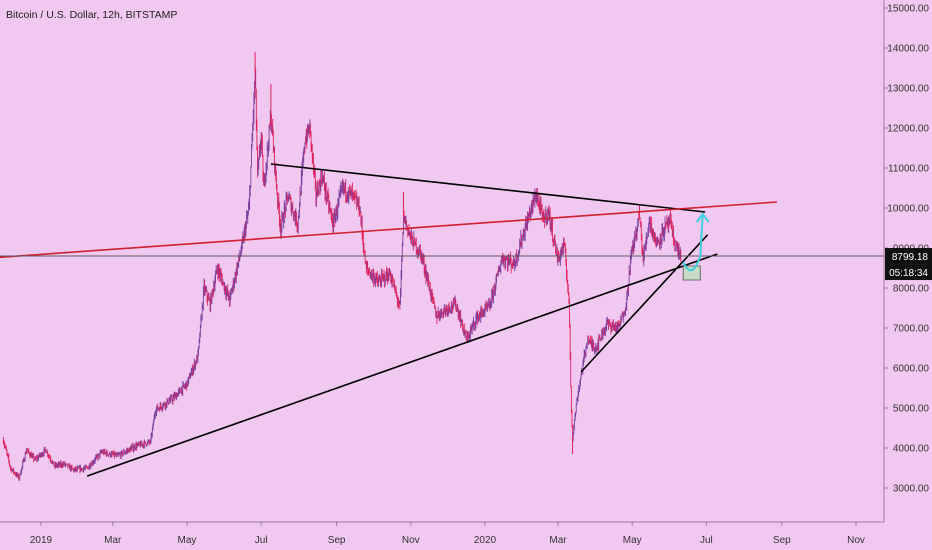 This screenshot has width=932, height=550. Describe the element at coordinates (389, 230) in the screenshot. I see `red-trendline` at that location.